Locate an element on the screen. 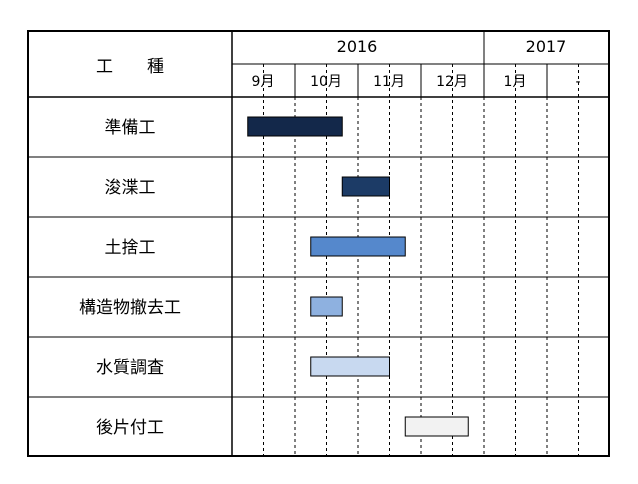  month-label: 9月 is located at coordinates (263, 82).